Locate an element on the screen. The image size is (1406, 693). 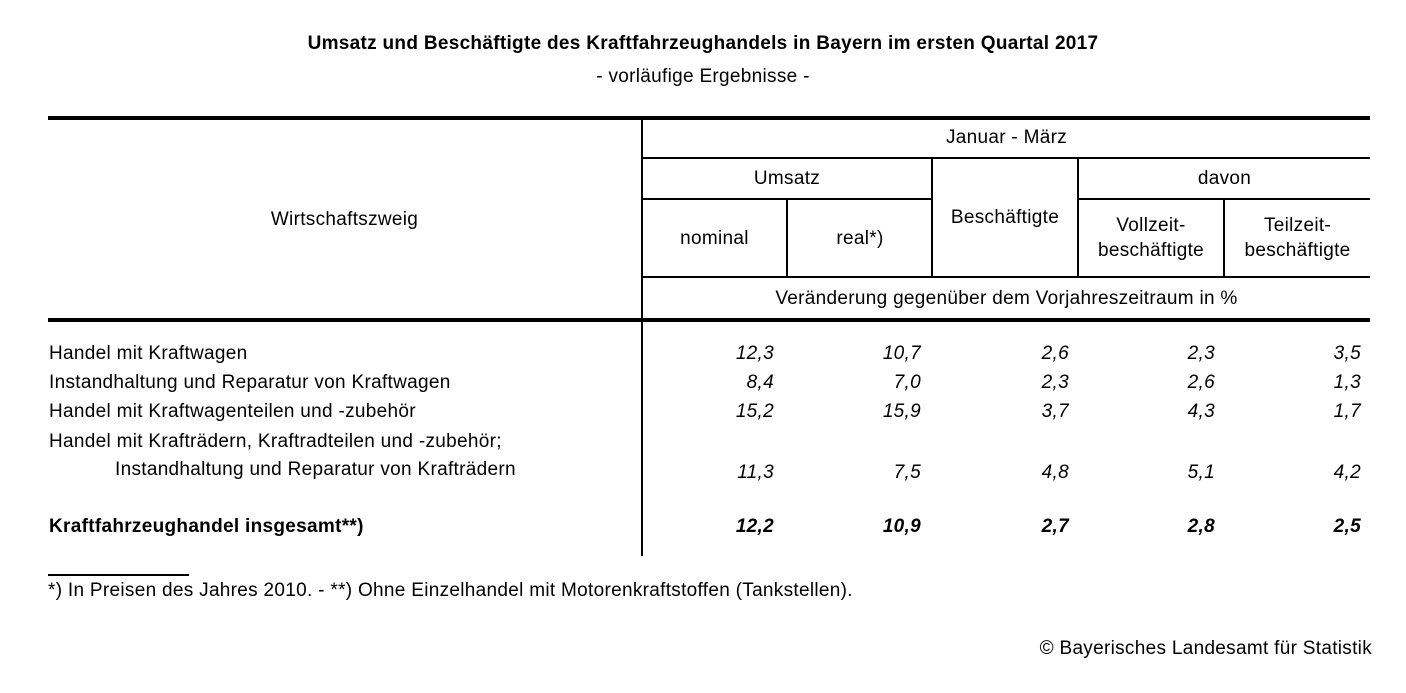
period-row-divider is located at coordinates (1006, 158).